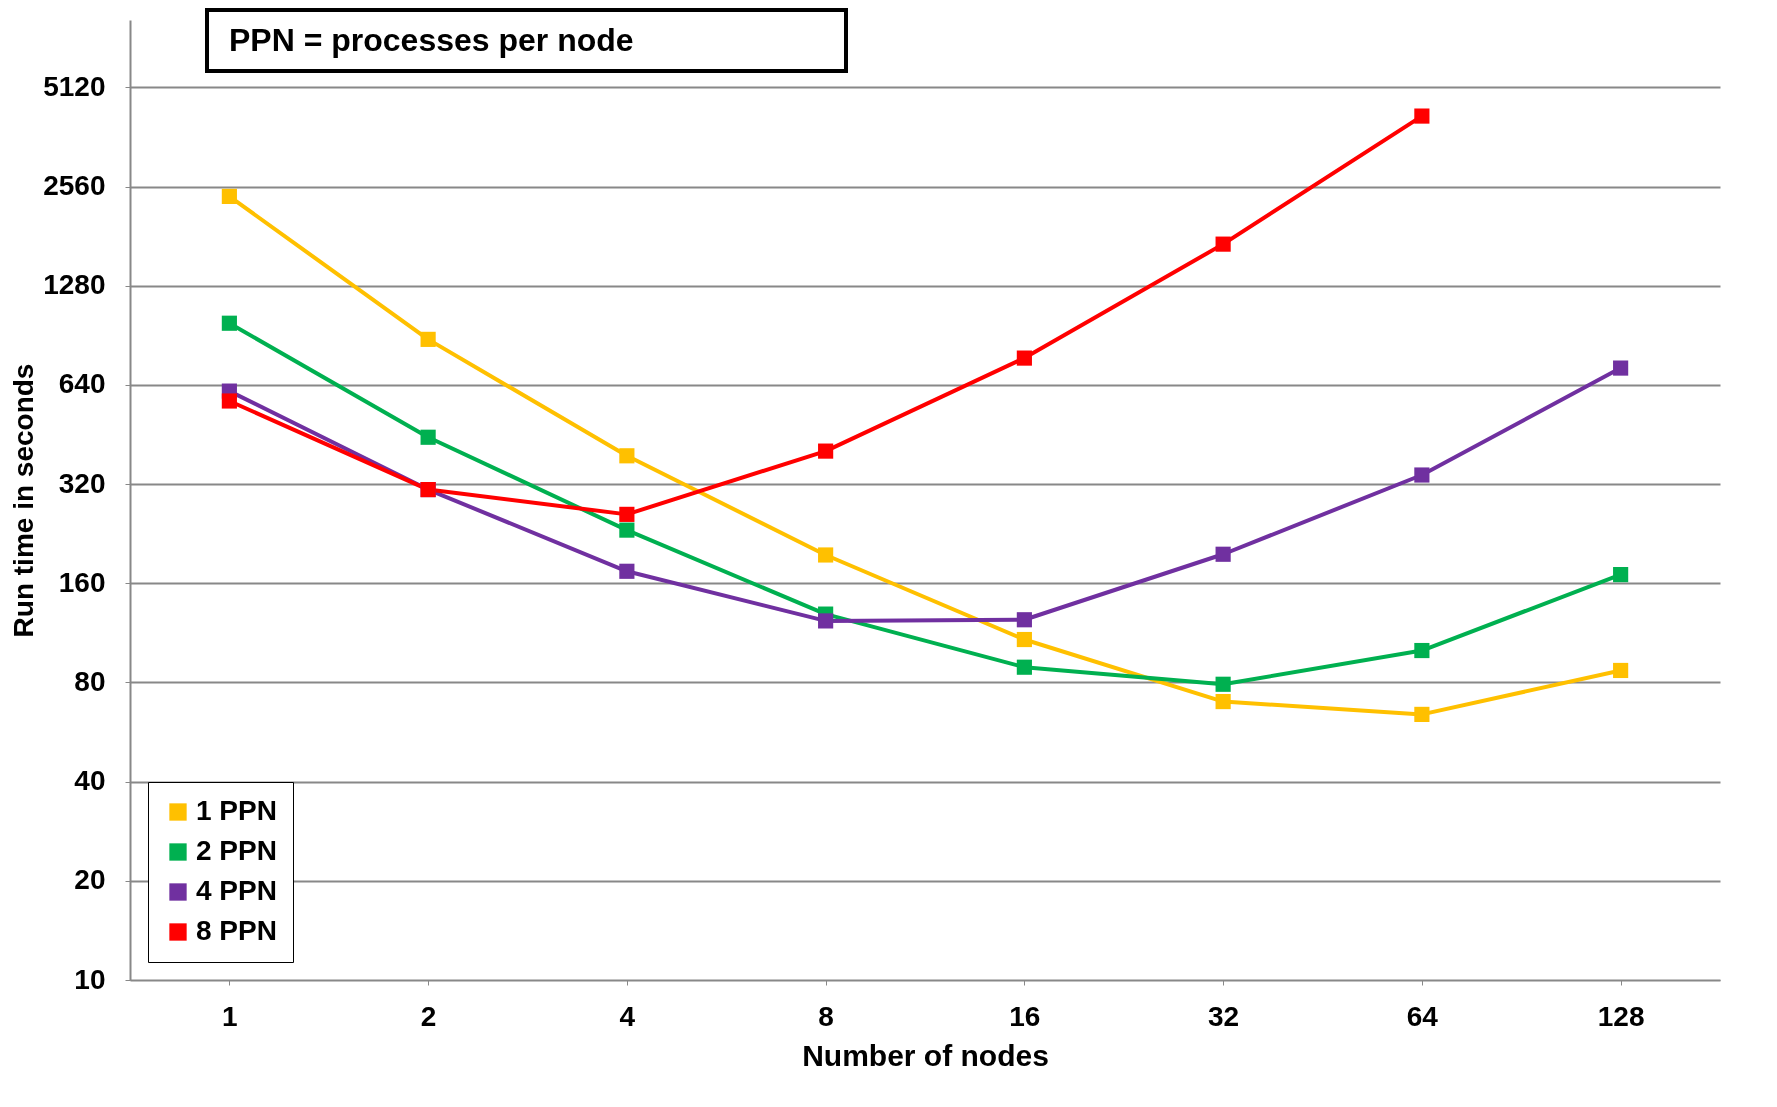  I want to click on legend-label: 2 PPN, so click(236, 850).